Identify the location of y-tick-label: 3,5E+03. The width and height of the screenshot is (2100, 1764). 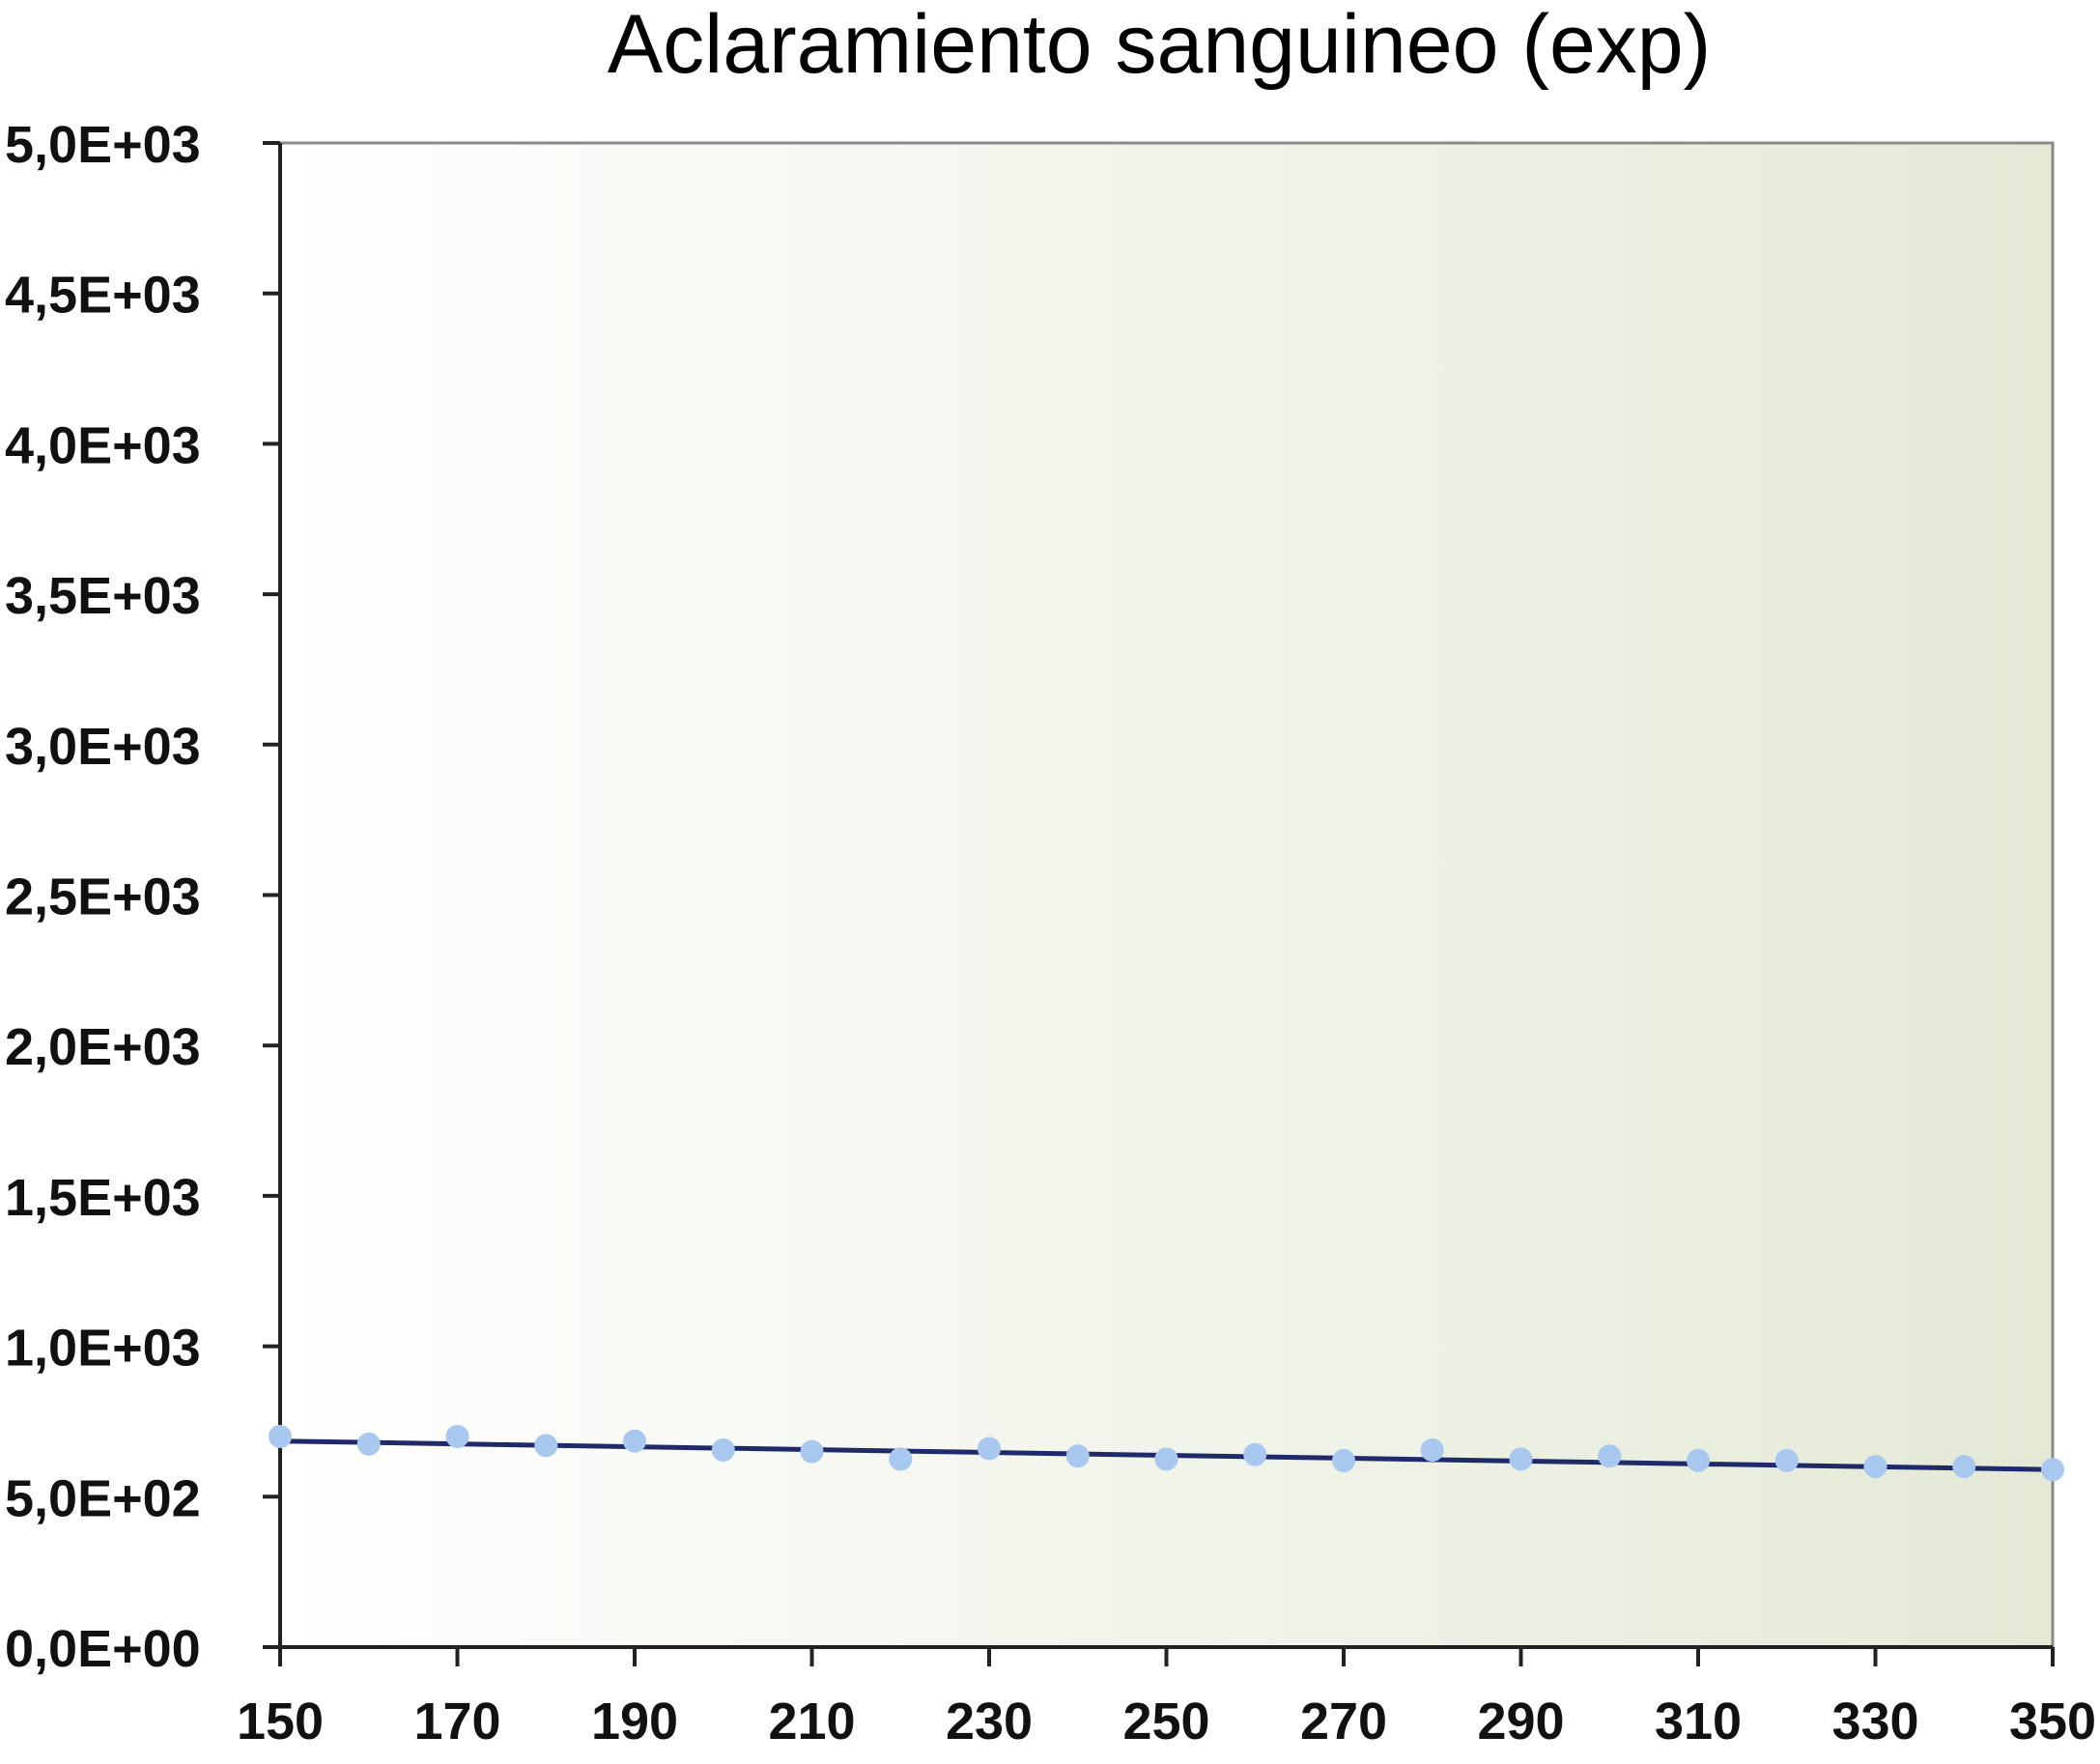
(103, 596).